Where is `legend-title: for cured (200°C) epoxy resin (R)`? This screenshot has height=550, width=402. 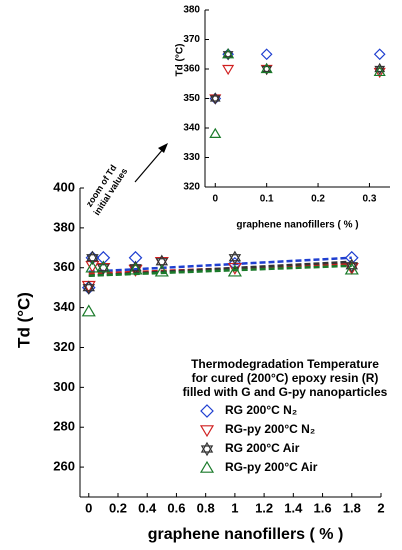
legend-title: for cured (200°C) epoxy resin (R) is located at coordinates (285, 378).